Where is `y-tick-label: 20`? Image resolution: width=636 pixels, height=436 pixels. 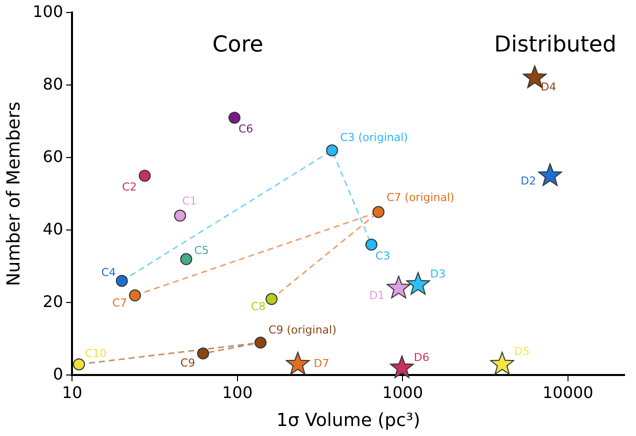 y-tick-label: 20 is located at coordinates (53, 301).